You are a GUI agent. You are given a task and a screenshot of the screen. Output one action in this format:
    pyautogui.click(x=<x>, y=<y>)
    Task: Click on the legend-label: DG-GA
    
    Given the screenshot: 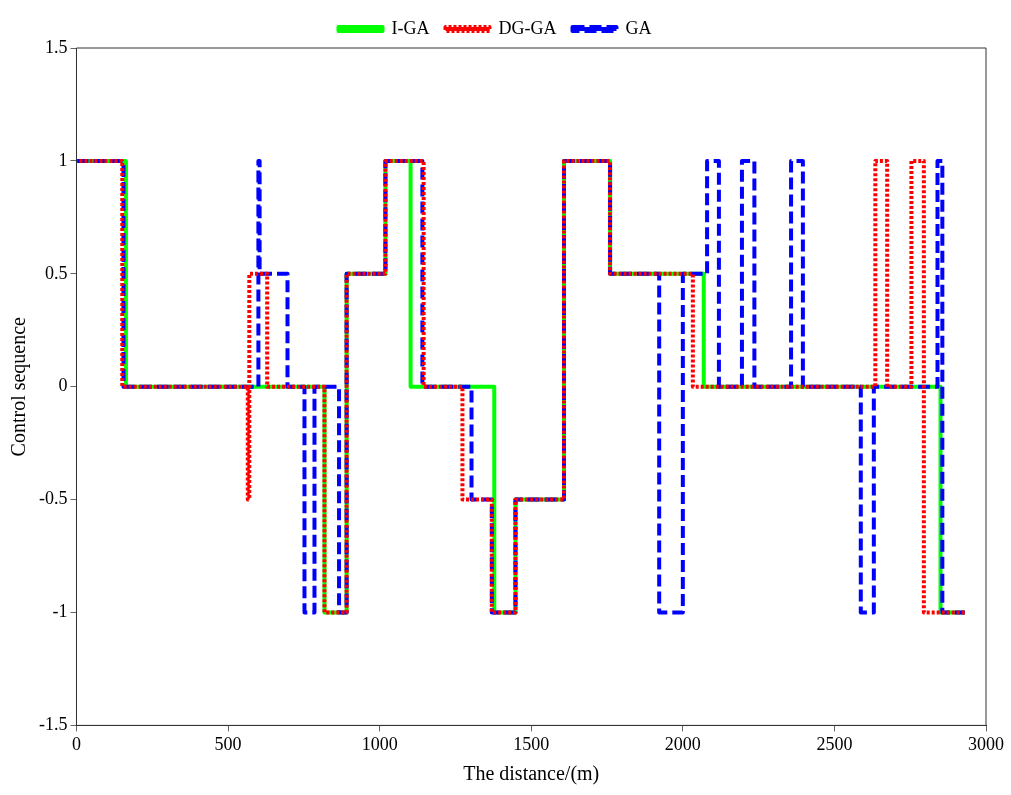 What is the action you would take?
    pyautogui.click(x=527, y=27)
    